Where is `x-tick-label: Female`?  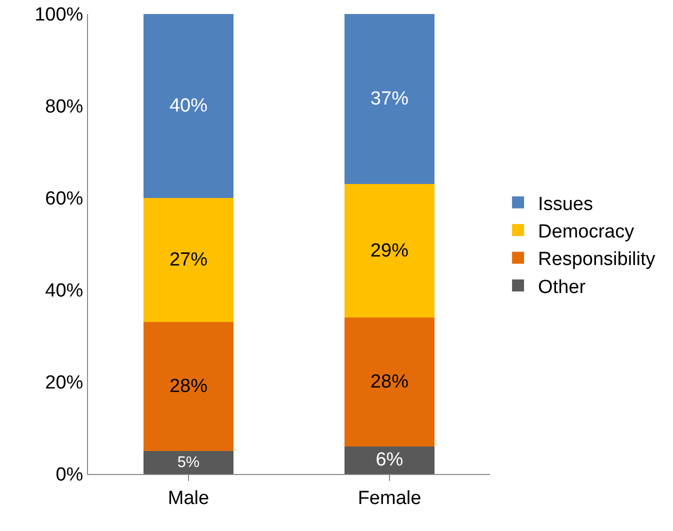 x-tick-label: Female is located at coordinates (390, 498).